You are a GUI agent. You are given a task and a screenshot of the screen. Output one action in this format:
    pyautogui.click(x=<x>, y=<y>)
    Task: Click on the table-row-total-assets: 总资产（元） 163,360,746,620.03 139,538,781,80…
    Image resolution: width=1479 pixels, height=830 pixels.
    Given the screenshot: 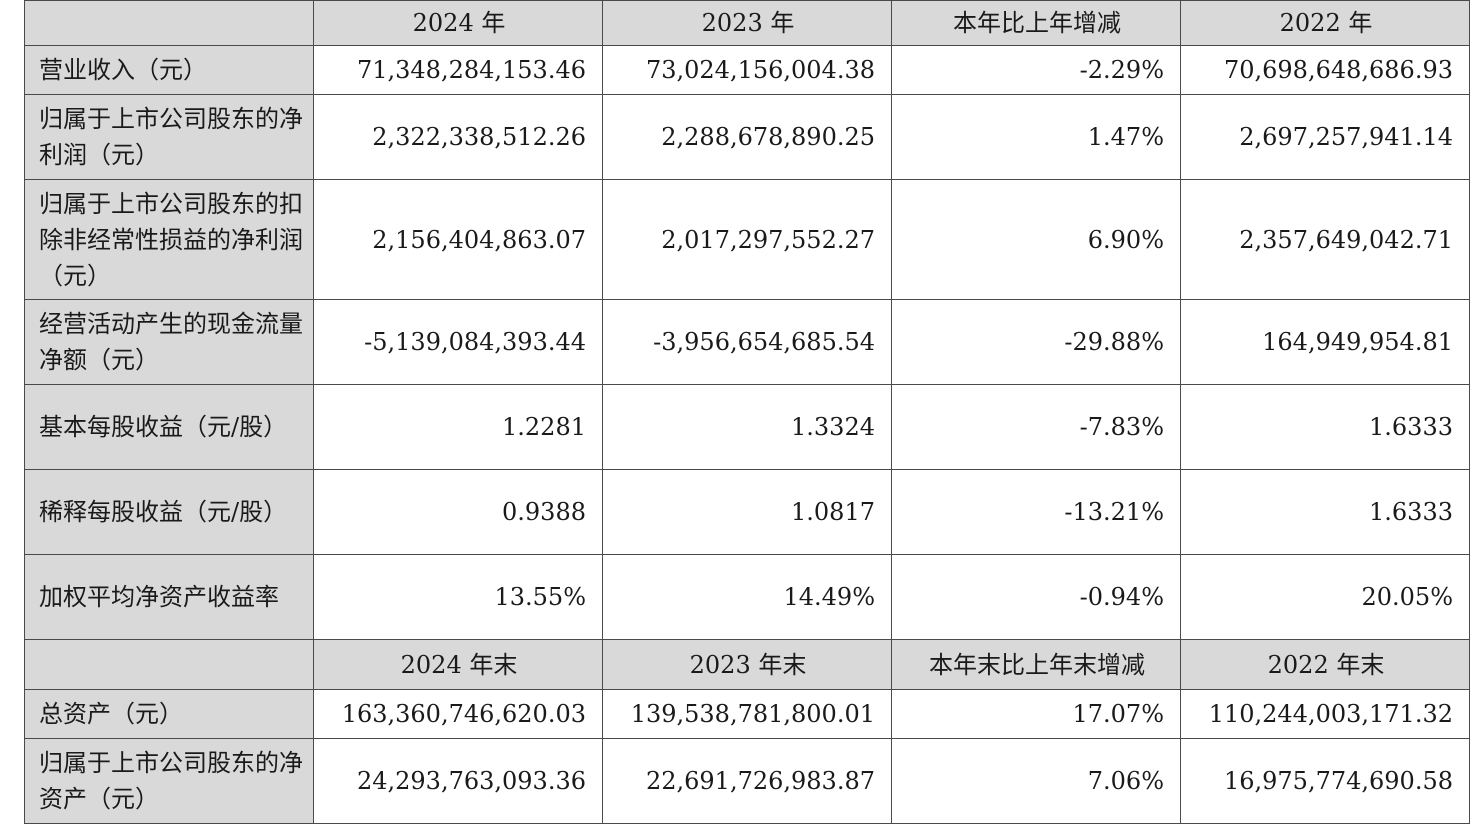 What is the action you would take?
    pyautogui.click(x=747, y=714)
    